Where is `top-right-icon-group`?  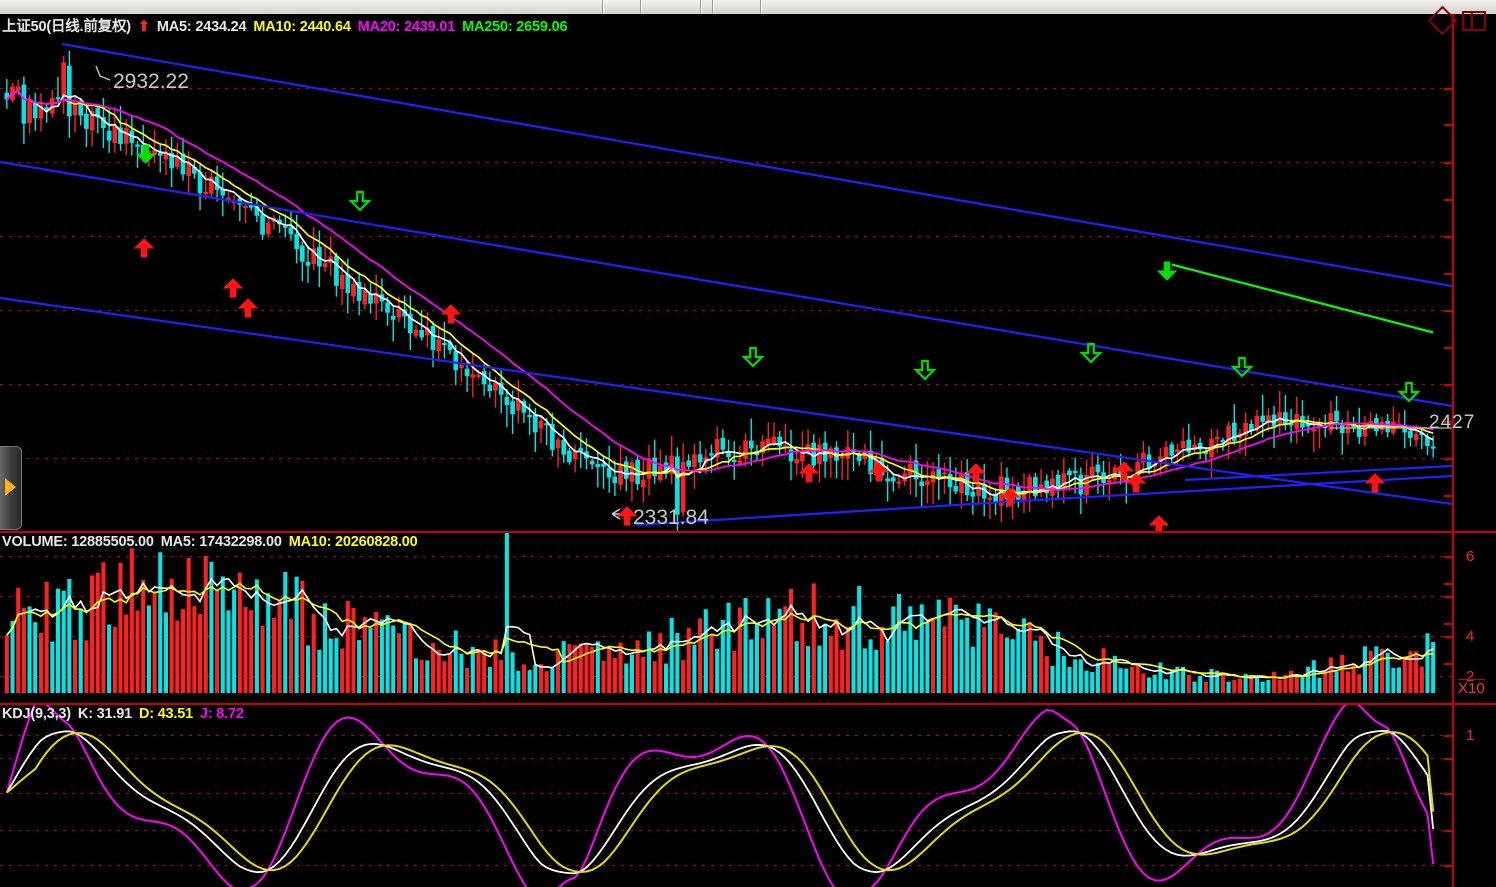 top-right-icon-group is located at coordinates (1456, 20).